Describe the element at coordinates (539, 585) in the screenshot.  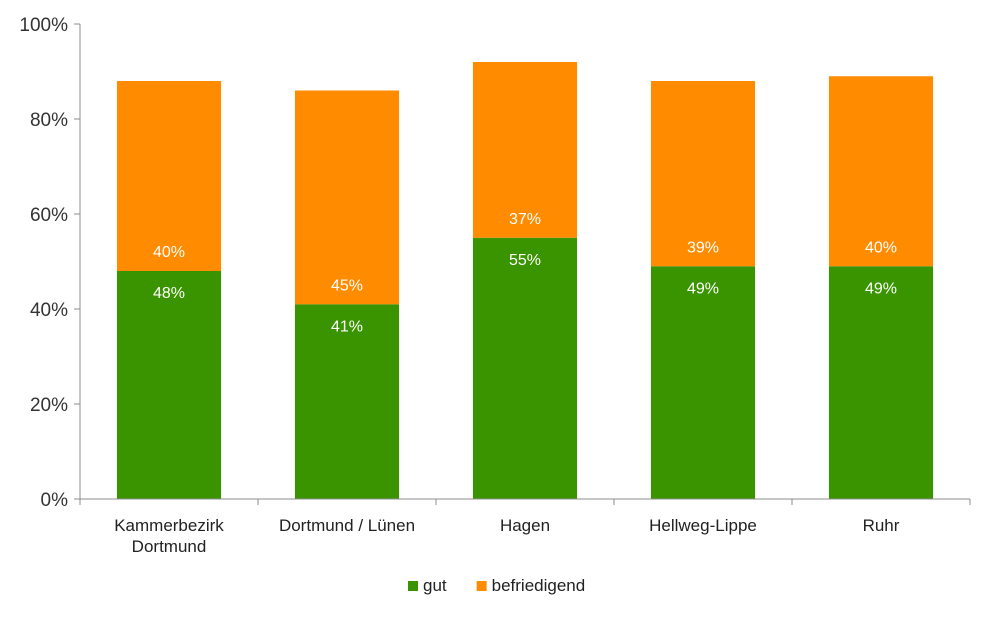
I see `legend-label: befriedigend` at that location.